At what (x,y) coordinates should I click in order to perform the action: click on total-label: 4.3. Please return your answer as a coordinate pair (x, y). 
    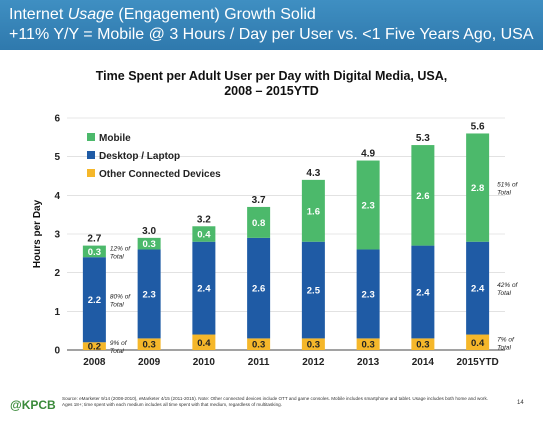
    Looking at the image, I should click on (313, 173).